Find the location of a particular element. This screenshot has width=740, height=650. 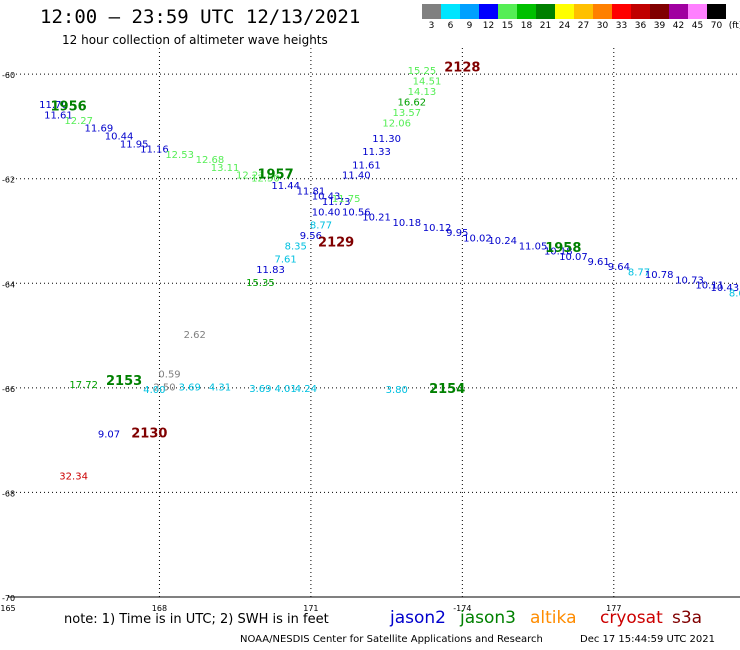

wave-height-label: 10.02 is located at coordinates (477, 238).